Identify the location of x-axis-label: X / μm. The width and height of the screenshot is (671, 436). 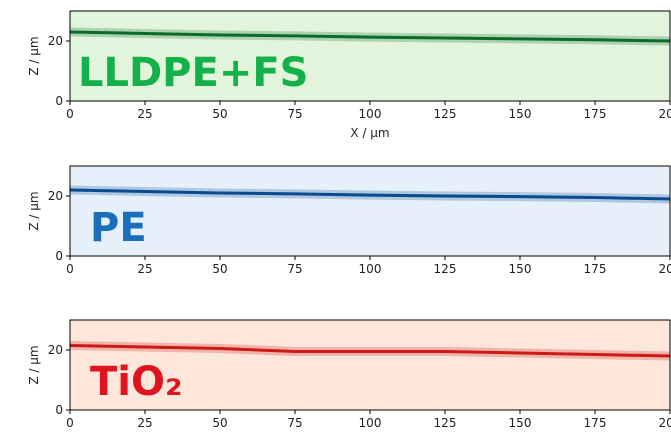
(369, 133).